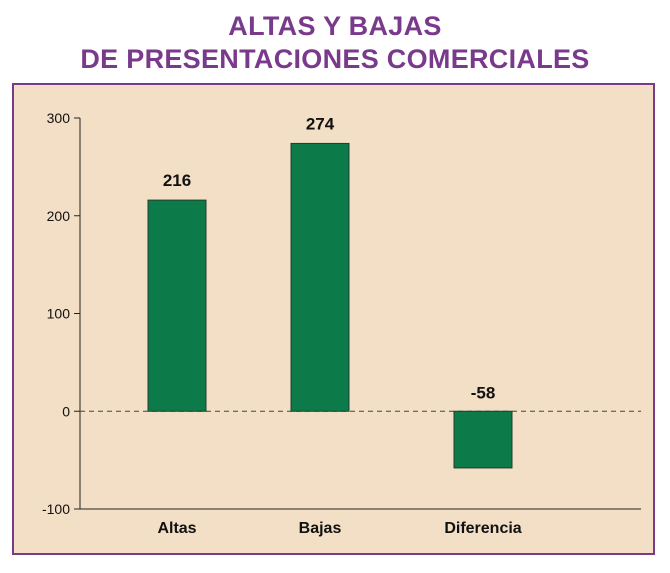 The image size is (670, 573). What do you see at coordinates (56, 509) in the screenshot?
I see `y-tick-label: -100` at bounding box center [56, 509].